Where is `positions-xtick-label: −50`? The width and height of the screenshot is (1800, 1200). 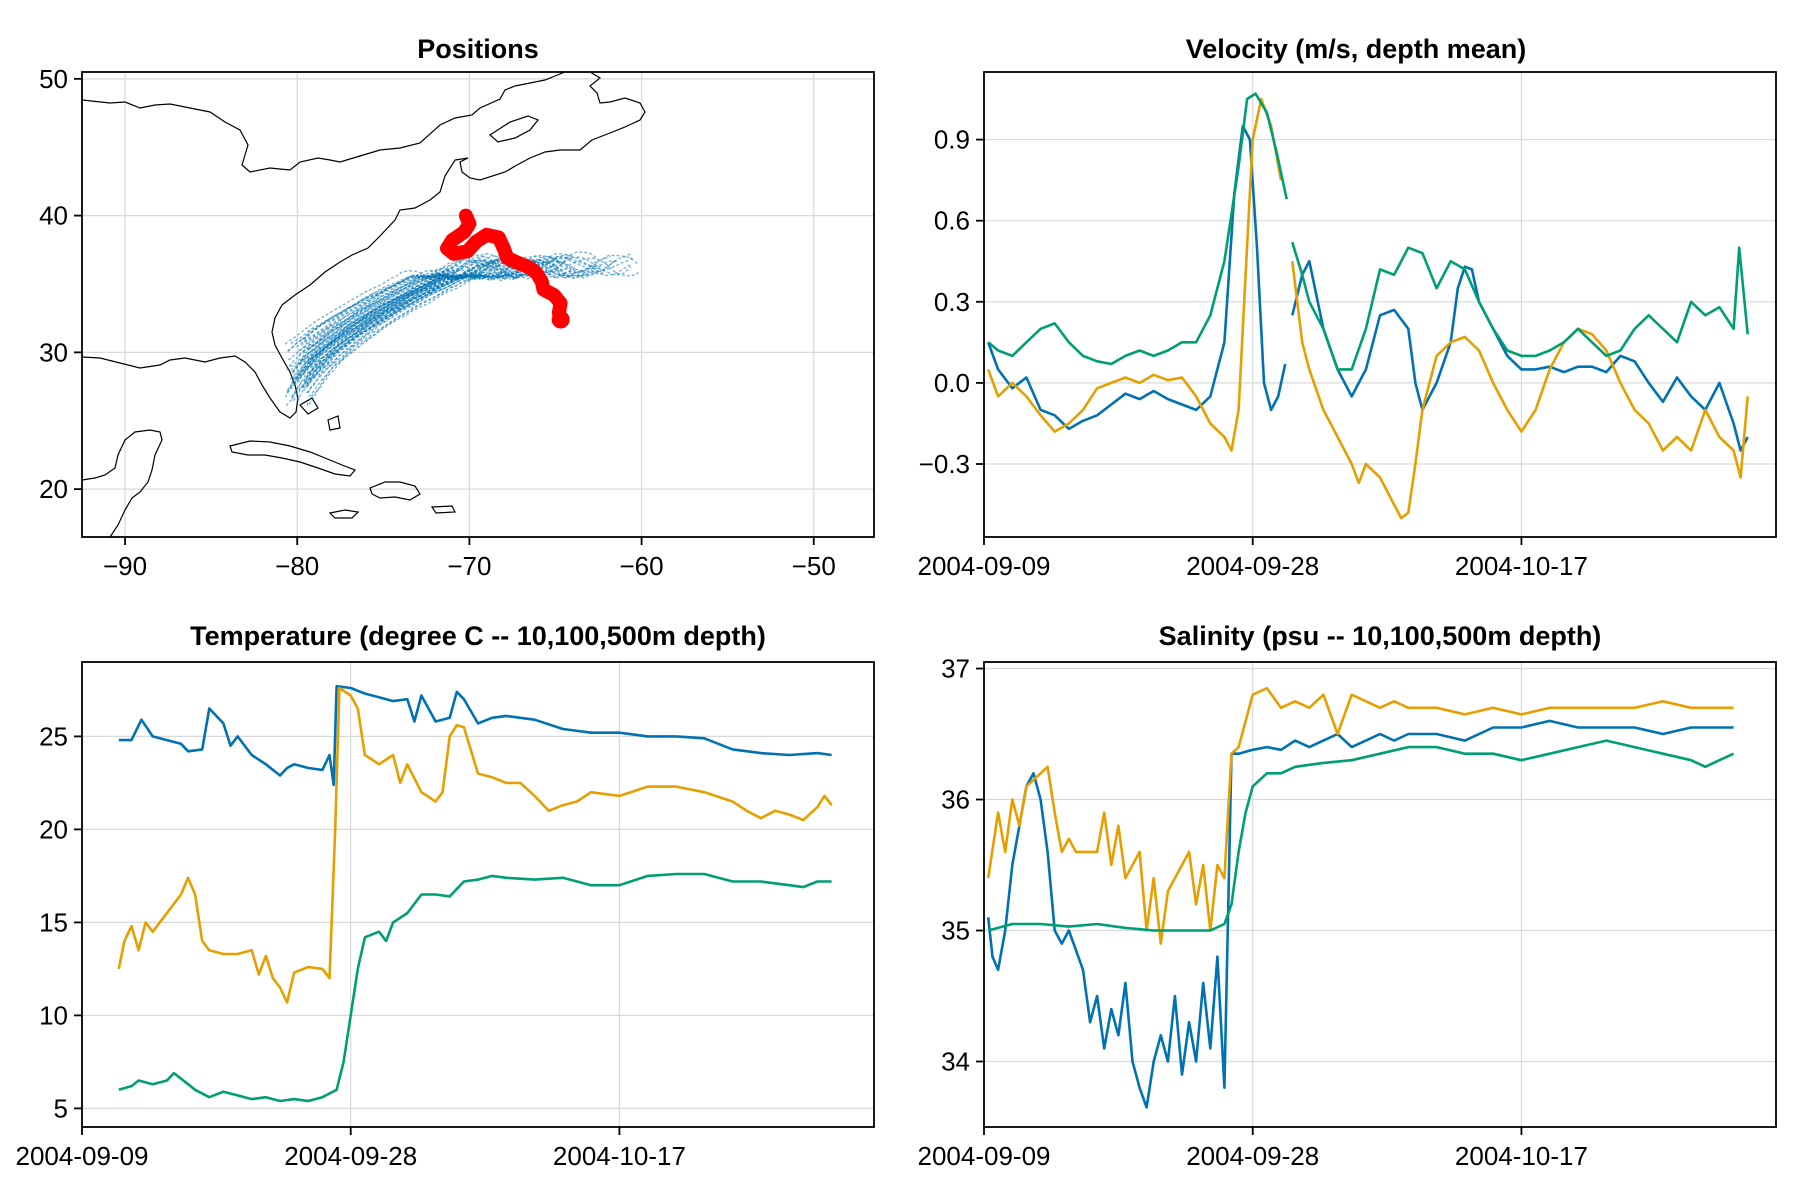 positions-xtick-label: −50 is located at coordinates (814, 566).